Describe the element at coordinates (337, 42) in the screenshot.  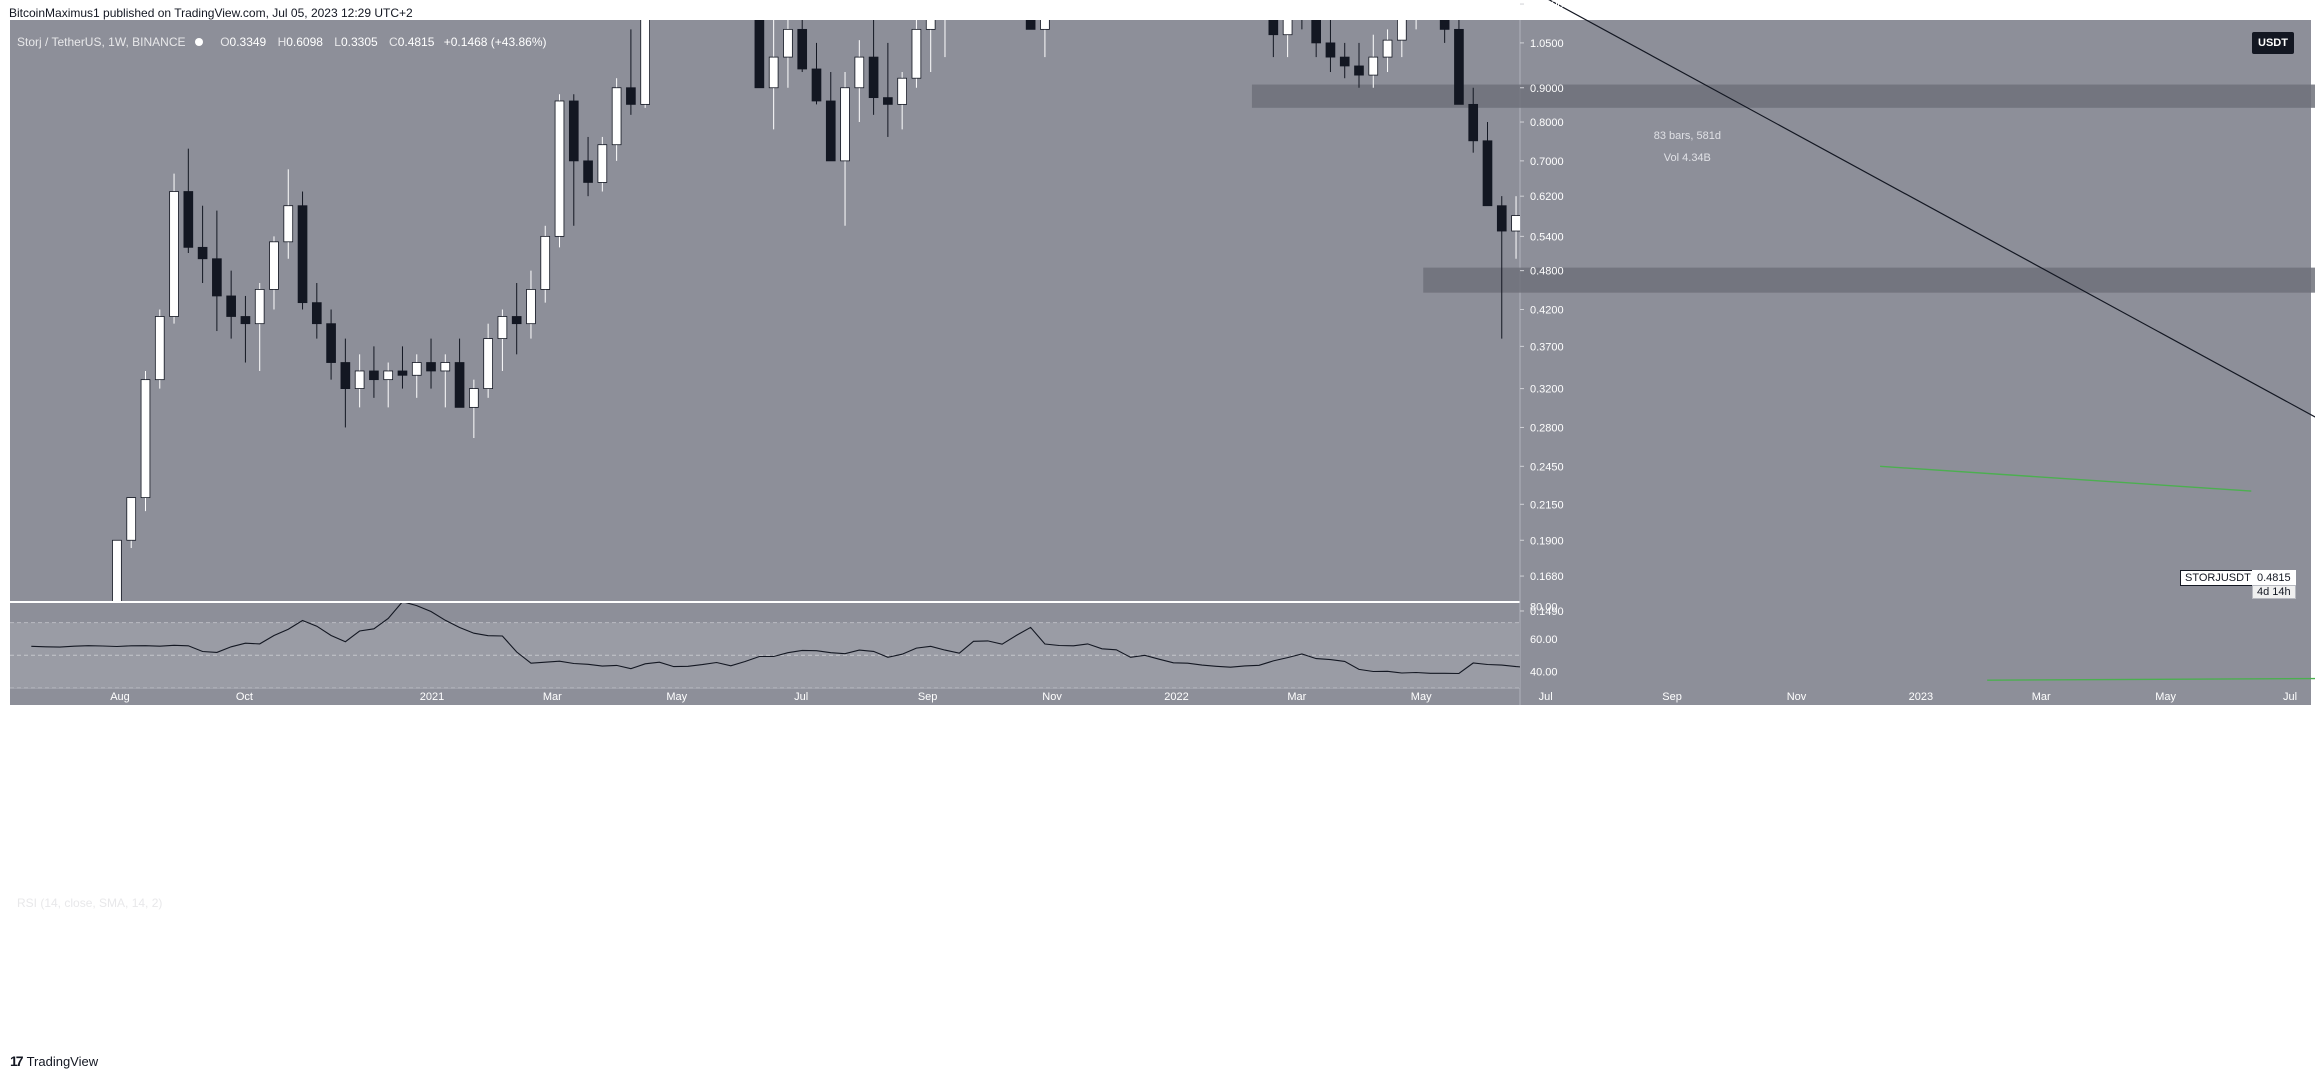
I see `legend-low-label: L` at that location.